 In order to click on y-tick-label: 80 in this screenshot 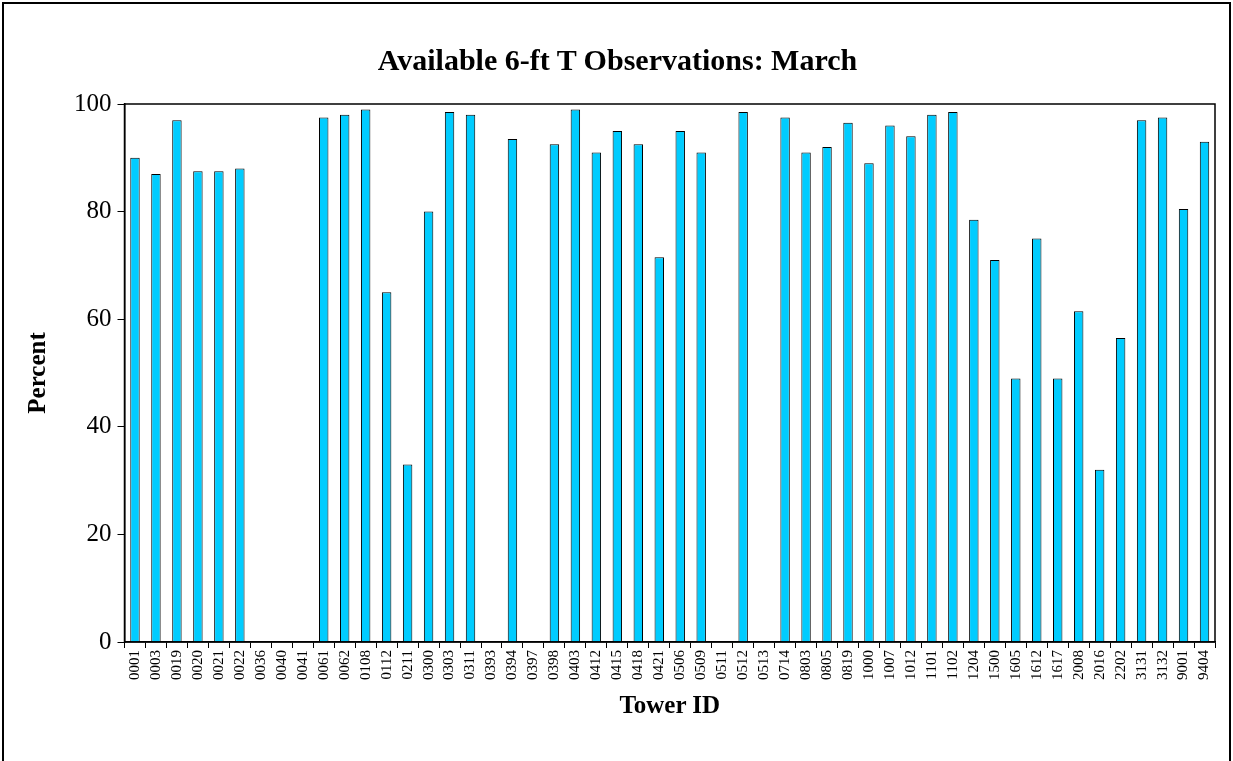, I will do `click(99, 210)`.